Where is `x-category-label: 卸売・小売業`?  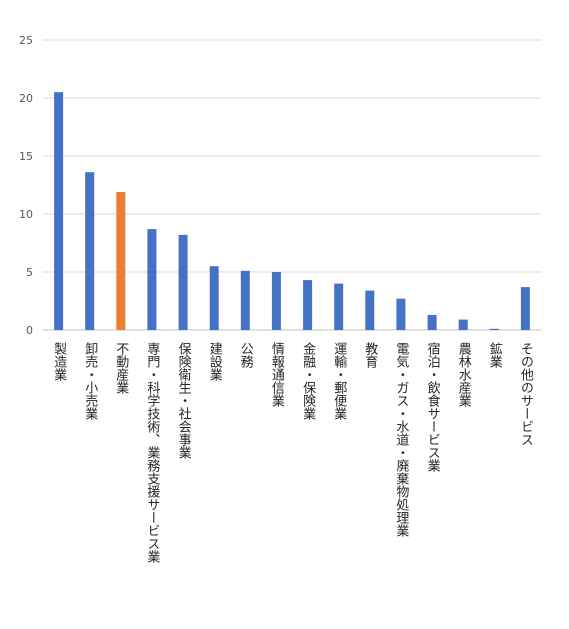
x-category-label: 卸売・小売業 is located at coordinates (90, 380).